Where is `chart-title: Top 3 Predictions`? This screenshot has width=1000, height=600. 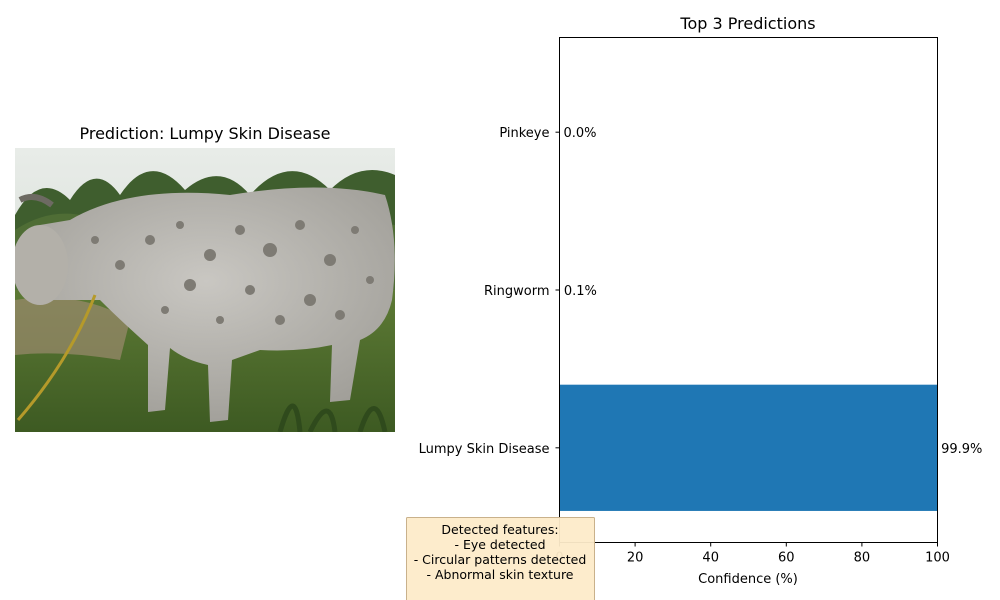
chart-title: Top 3 Predictions is located at coordinates (747, 23).